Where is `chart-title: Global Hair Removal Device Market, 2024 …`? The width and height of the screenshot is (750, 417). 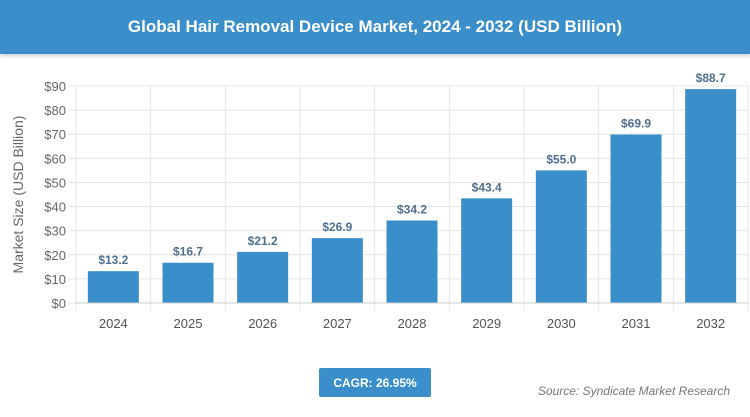
chart-title: Global Hair Removal Device Market, 2024 … is located at coordinates (375, 27).